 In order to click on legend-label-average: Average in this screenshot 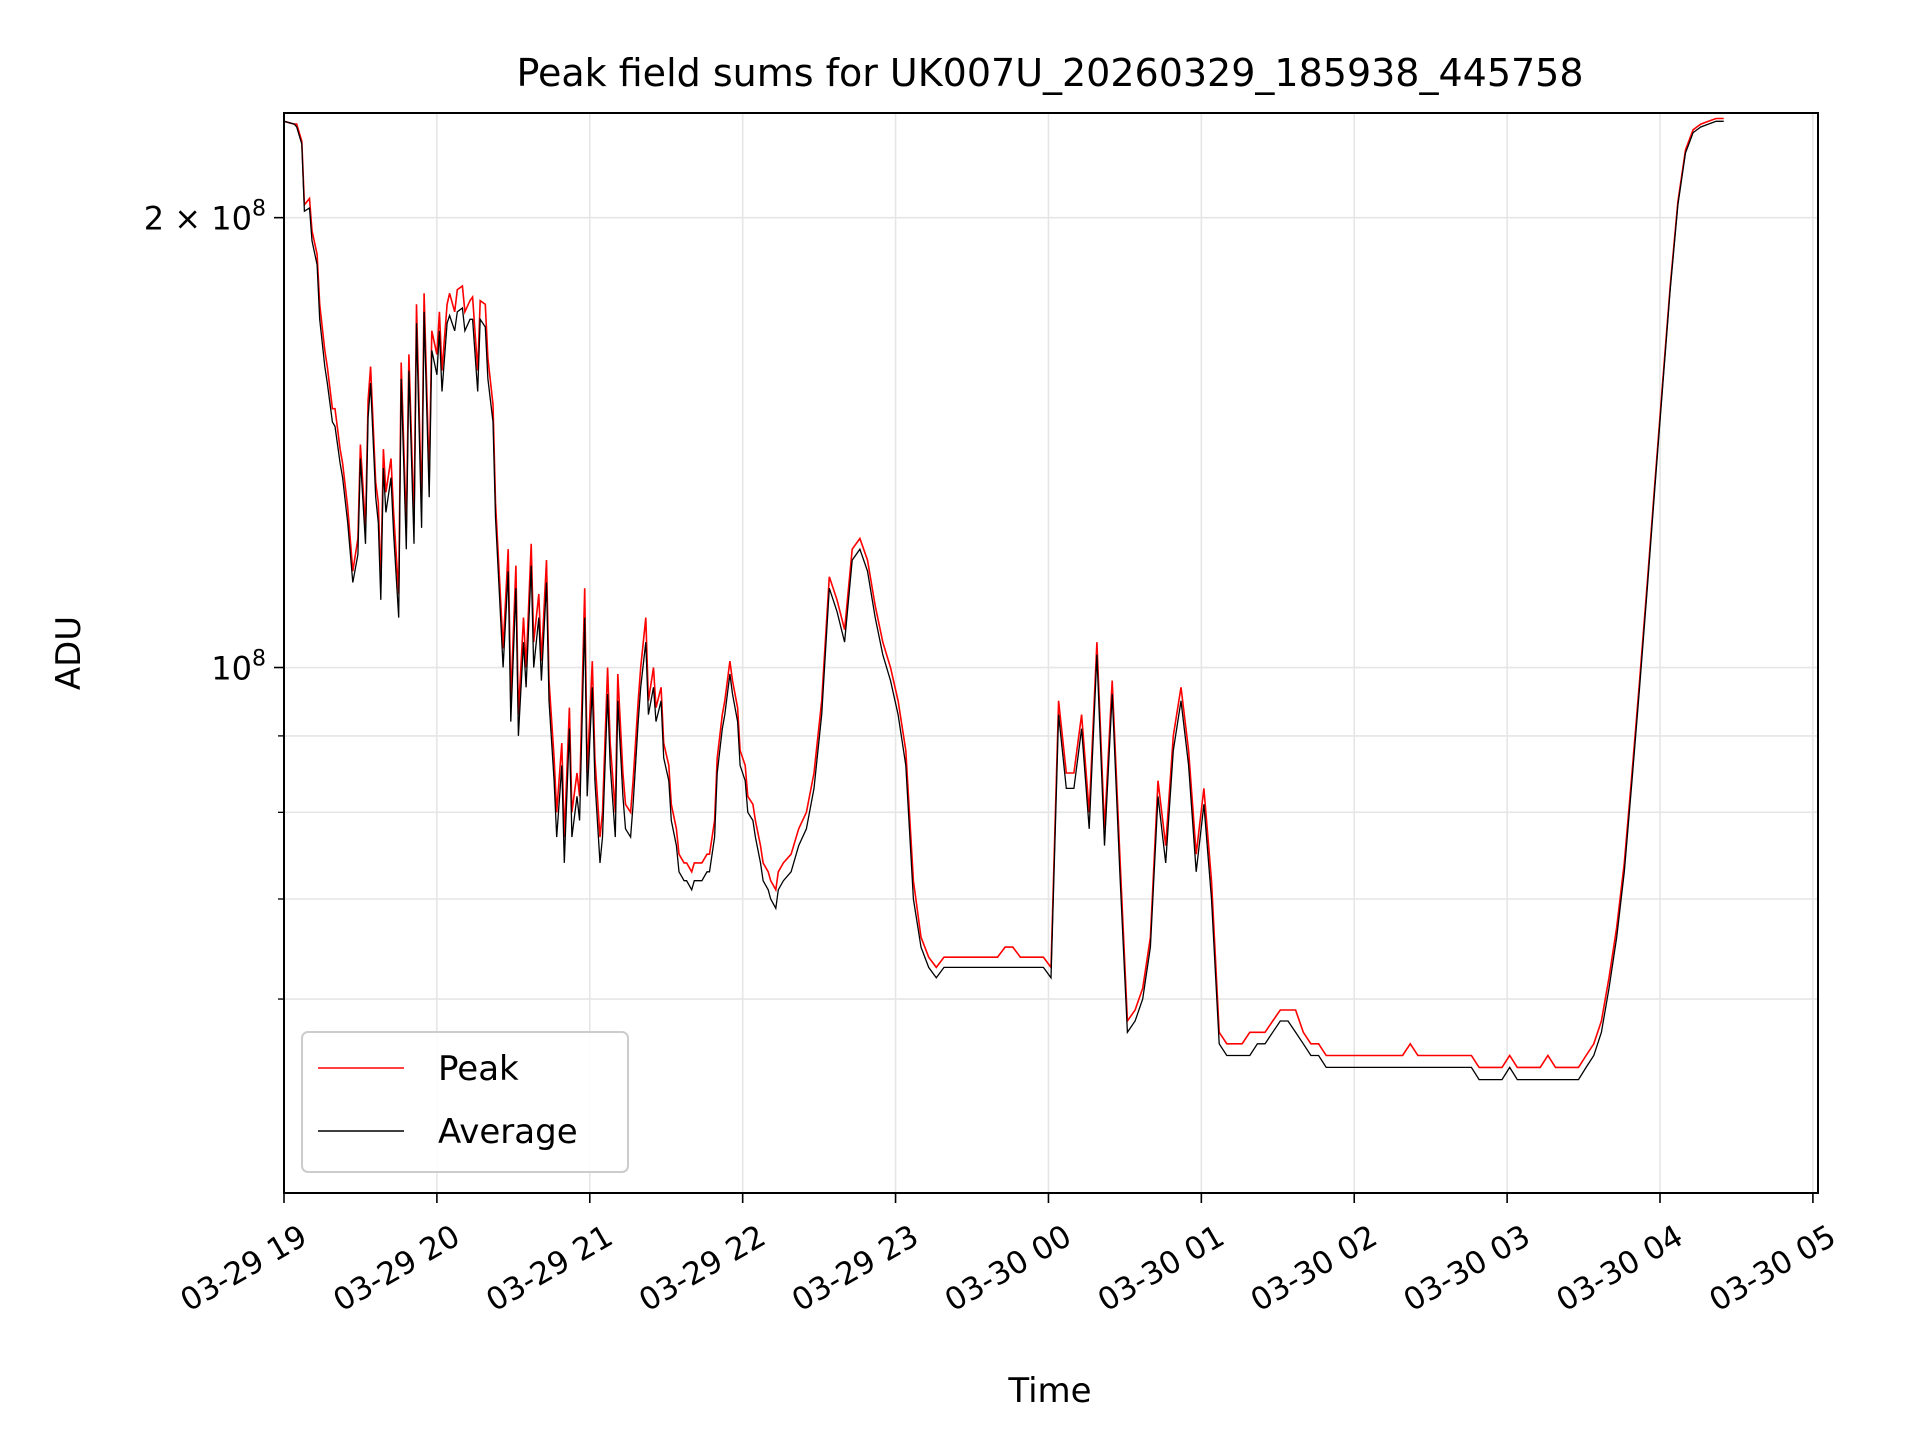, I will do `click(508, 1132)`.